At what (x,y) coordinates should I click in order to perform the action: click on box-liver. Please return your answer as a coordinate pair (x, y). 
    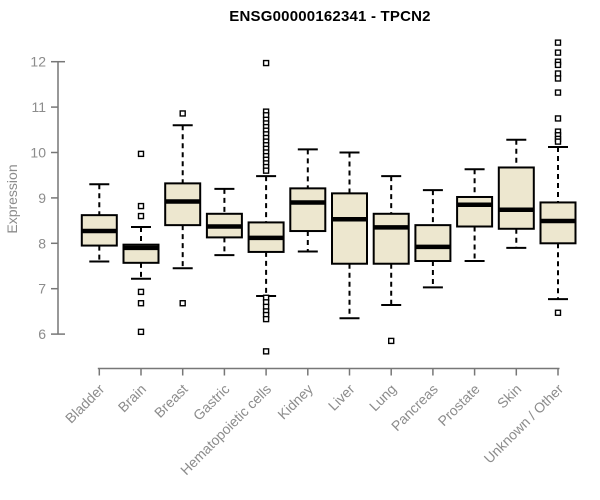
    Looking at the image, I should click on (349, 228).